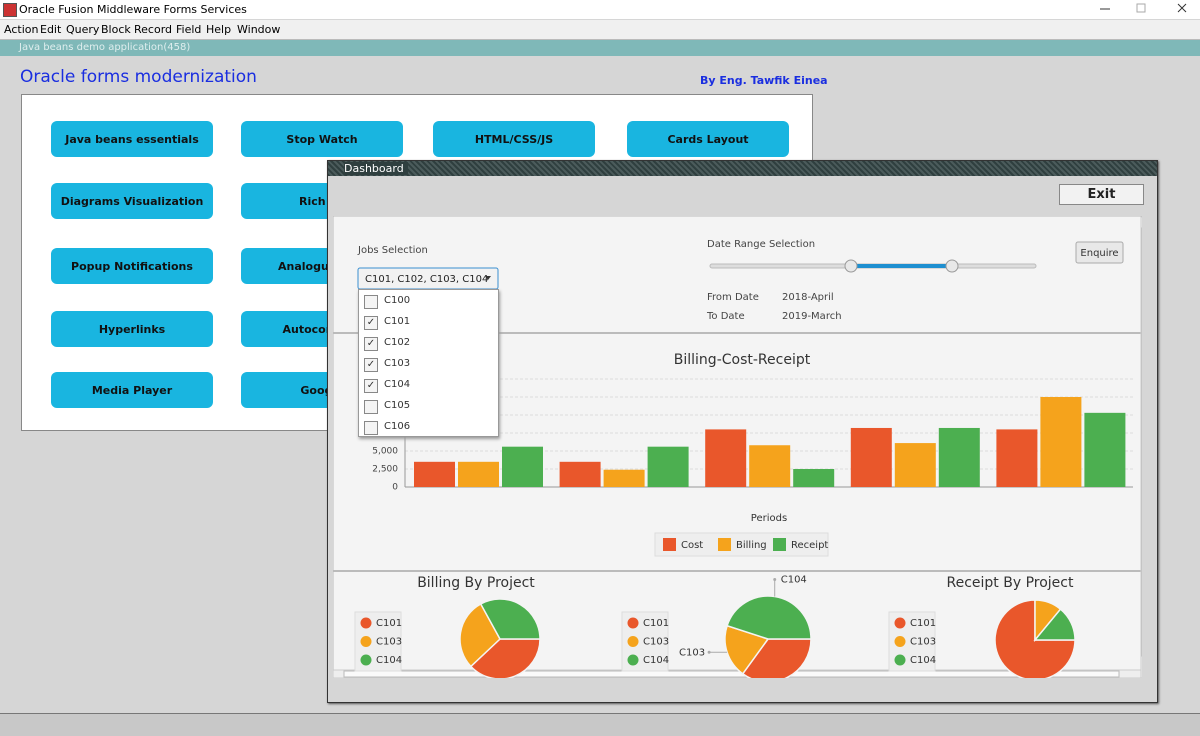  Describe the element at coordinates (132, 139) in the screenshot. I see `nav-button: Java beans essentials` at that location.